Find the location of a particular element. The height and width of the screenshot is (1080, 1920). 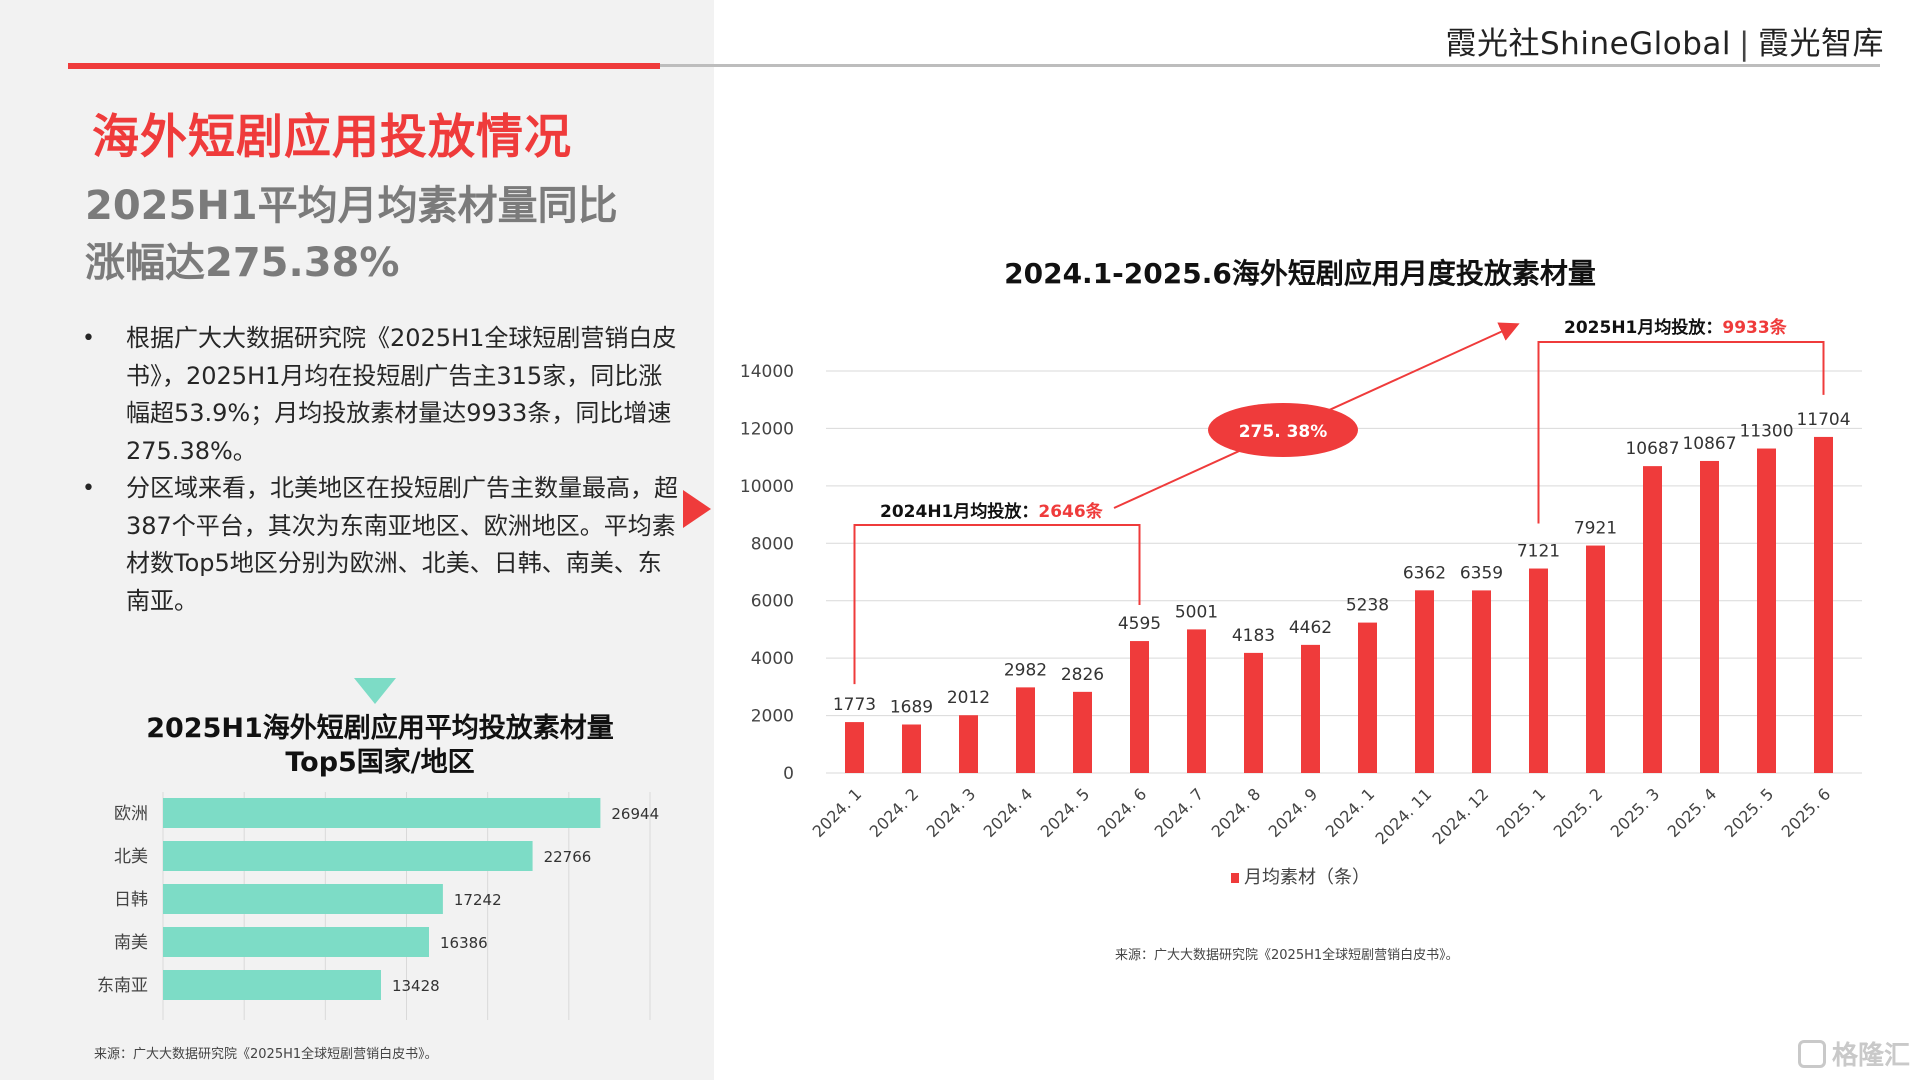

bar-value-label: 1773 is located at coordinates (854, 705).